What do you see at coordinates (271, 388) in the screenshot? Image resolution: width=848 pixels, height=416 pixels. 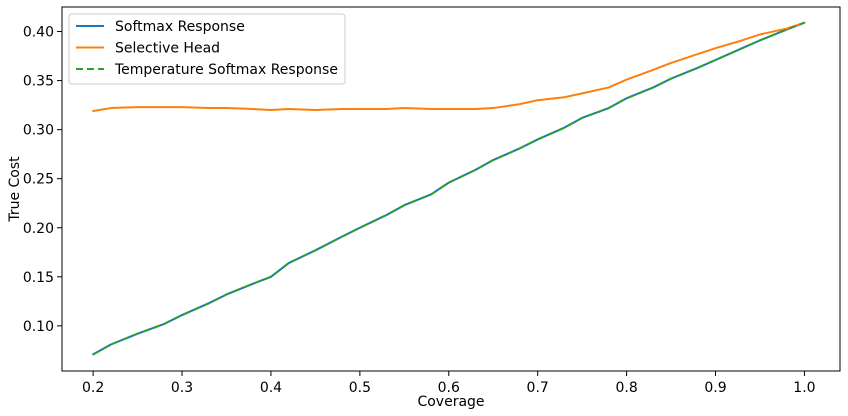 I see `x-tick-label: 0.4` at bounding box center [271, 388].